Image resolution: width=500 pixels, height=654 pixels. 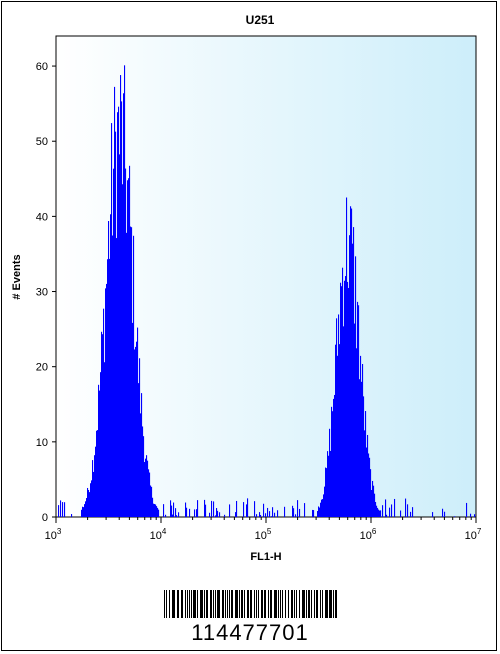 I want to click on y-tick-label: 30, so click(x=42, y=293).